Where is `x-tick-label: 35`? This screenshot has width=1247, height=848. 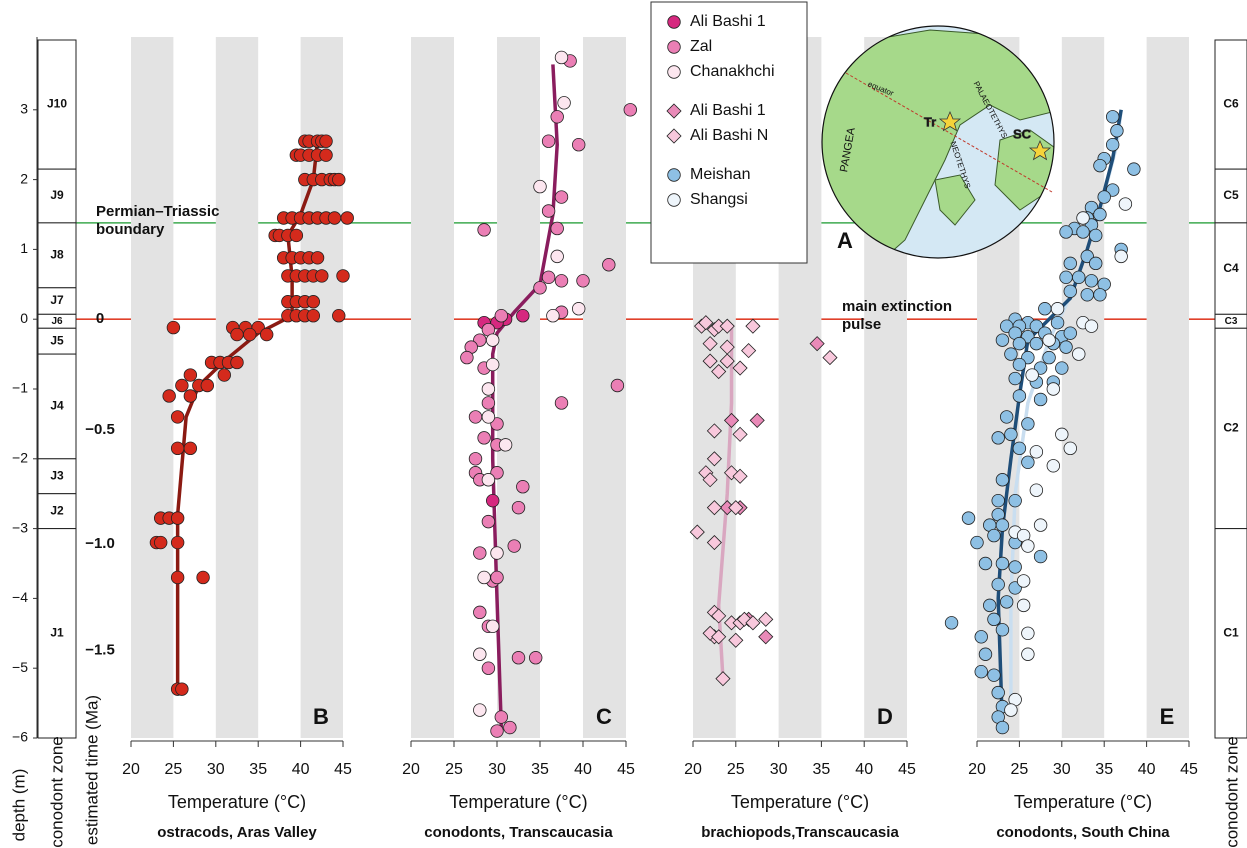 x-tick-label: 35 is located at coordinates (258, 769).